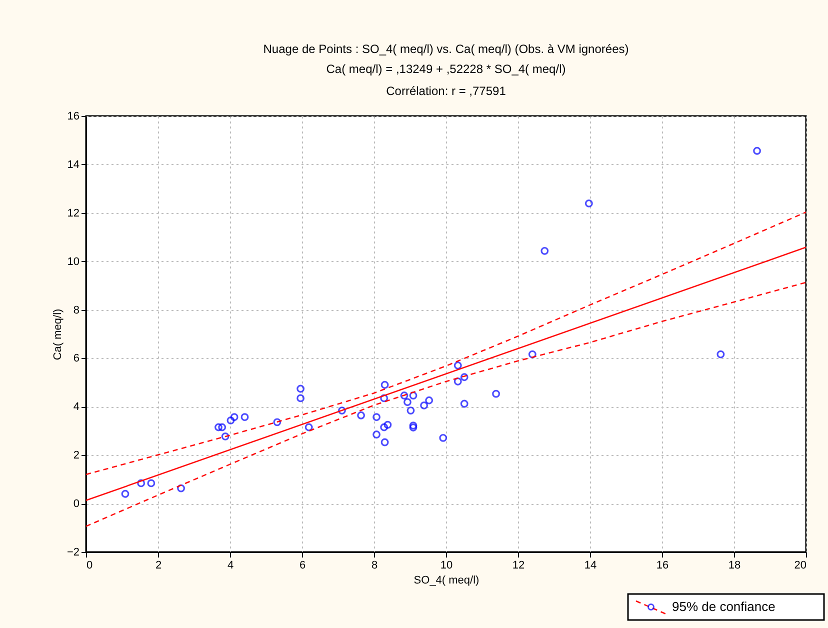 Image resolution: width=828 pixels, height=628 pixels. What do you see at coordinates (446, 69) in the screenshot?
I see `chart-subtitle: Ca( meq/l) = ,13249 + ,52228 * SO_4( meq/l)` at bounding box center [446, 69].